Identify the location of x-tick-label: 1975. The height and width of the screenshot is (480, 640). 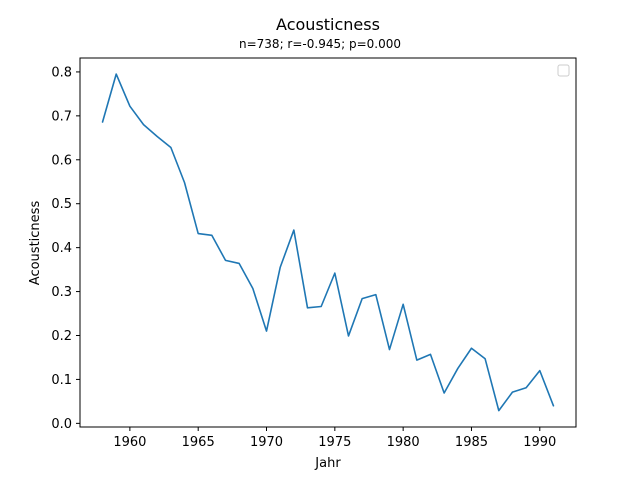
(334, 442).